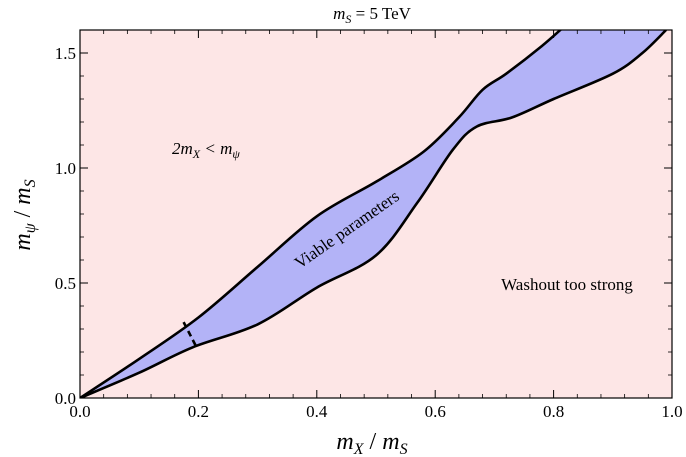 This screenshot has width=686, height=457. I want to click on x-tick-label: 0.8, so click(553, 411).